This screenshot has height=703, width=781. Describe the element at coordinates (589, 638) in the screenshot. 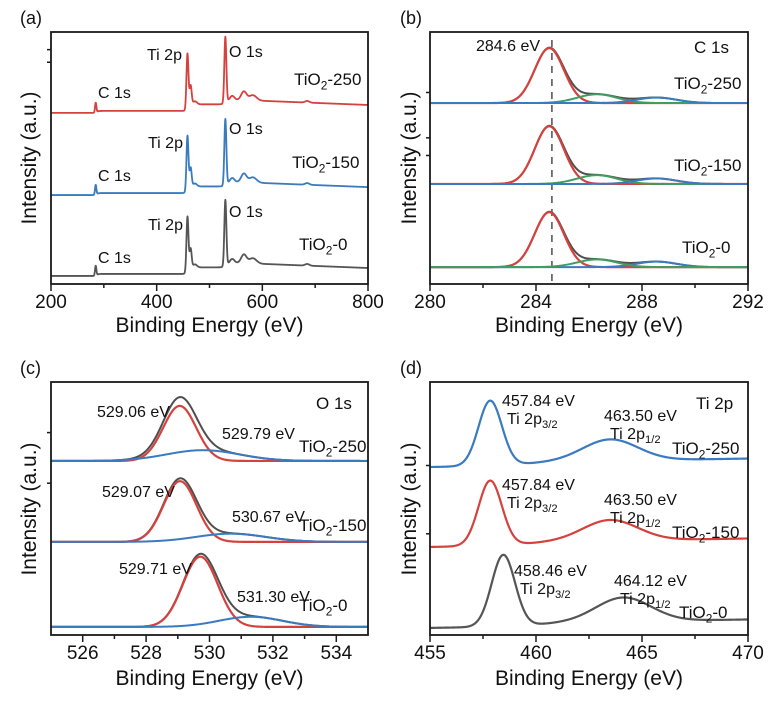

I see `x-axis-ticks-d` at that location.